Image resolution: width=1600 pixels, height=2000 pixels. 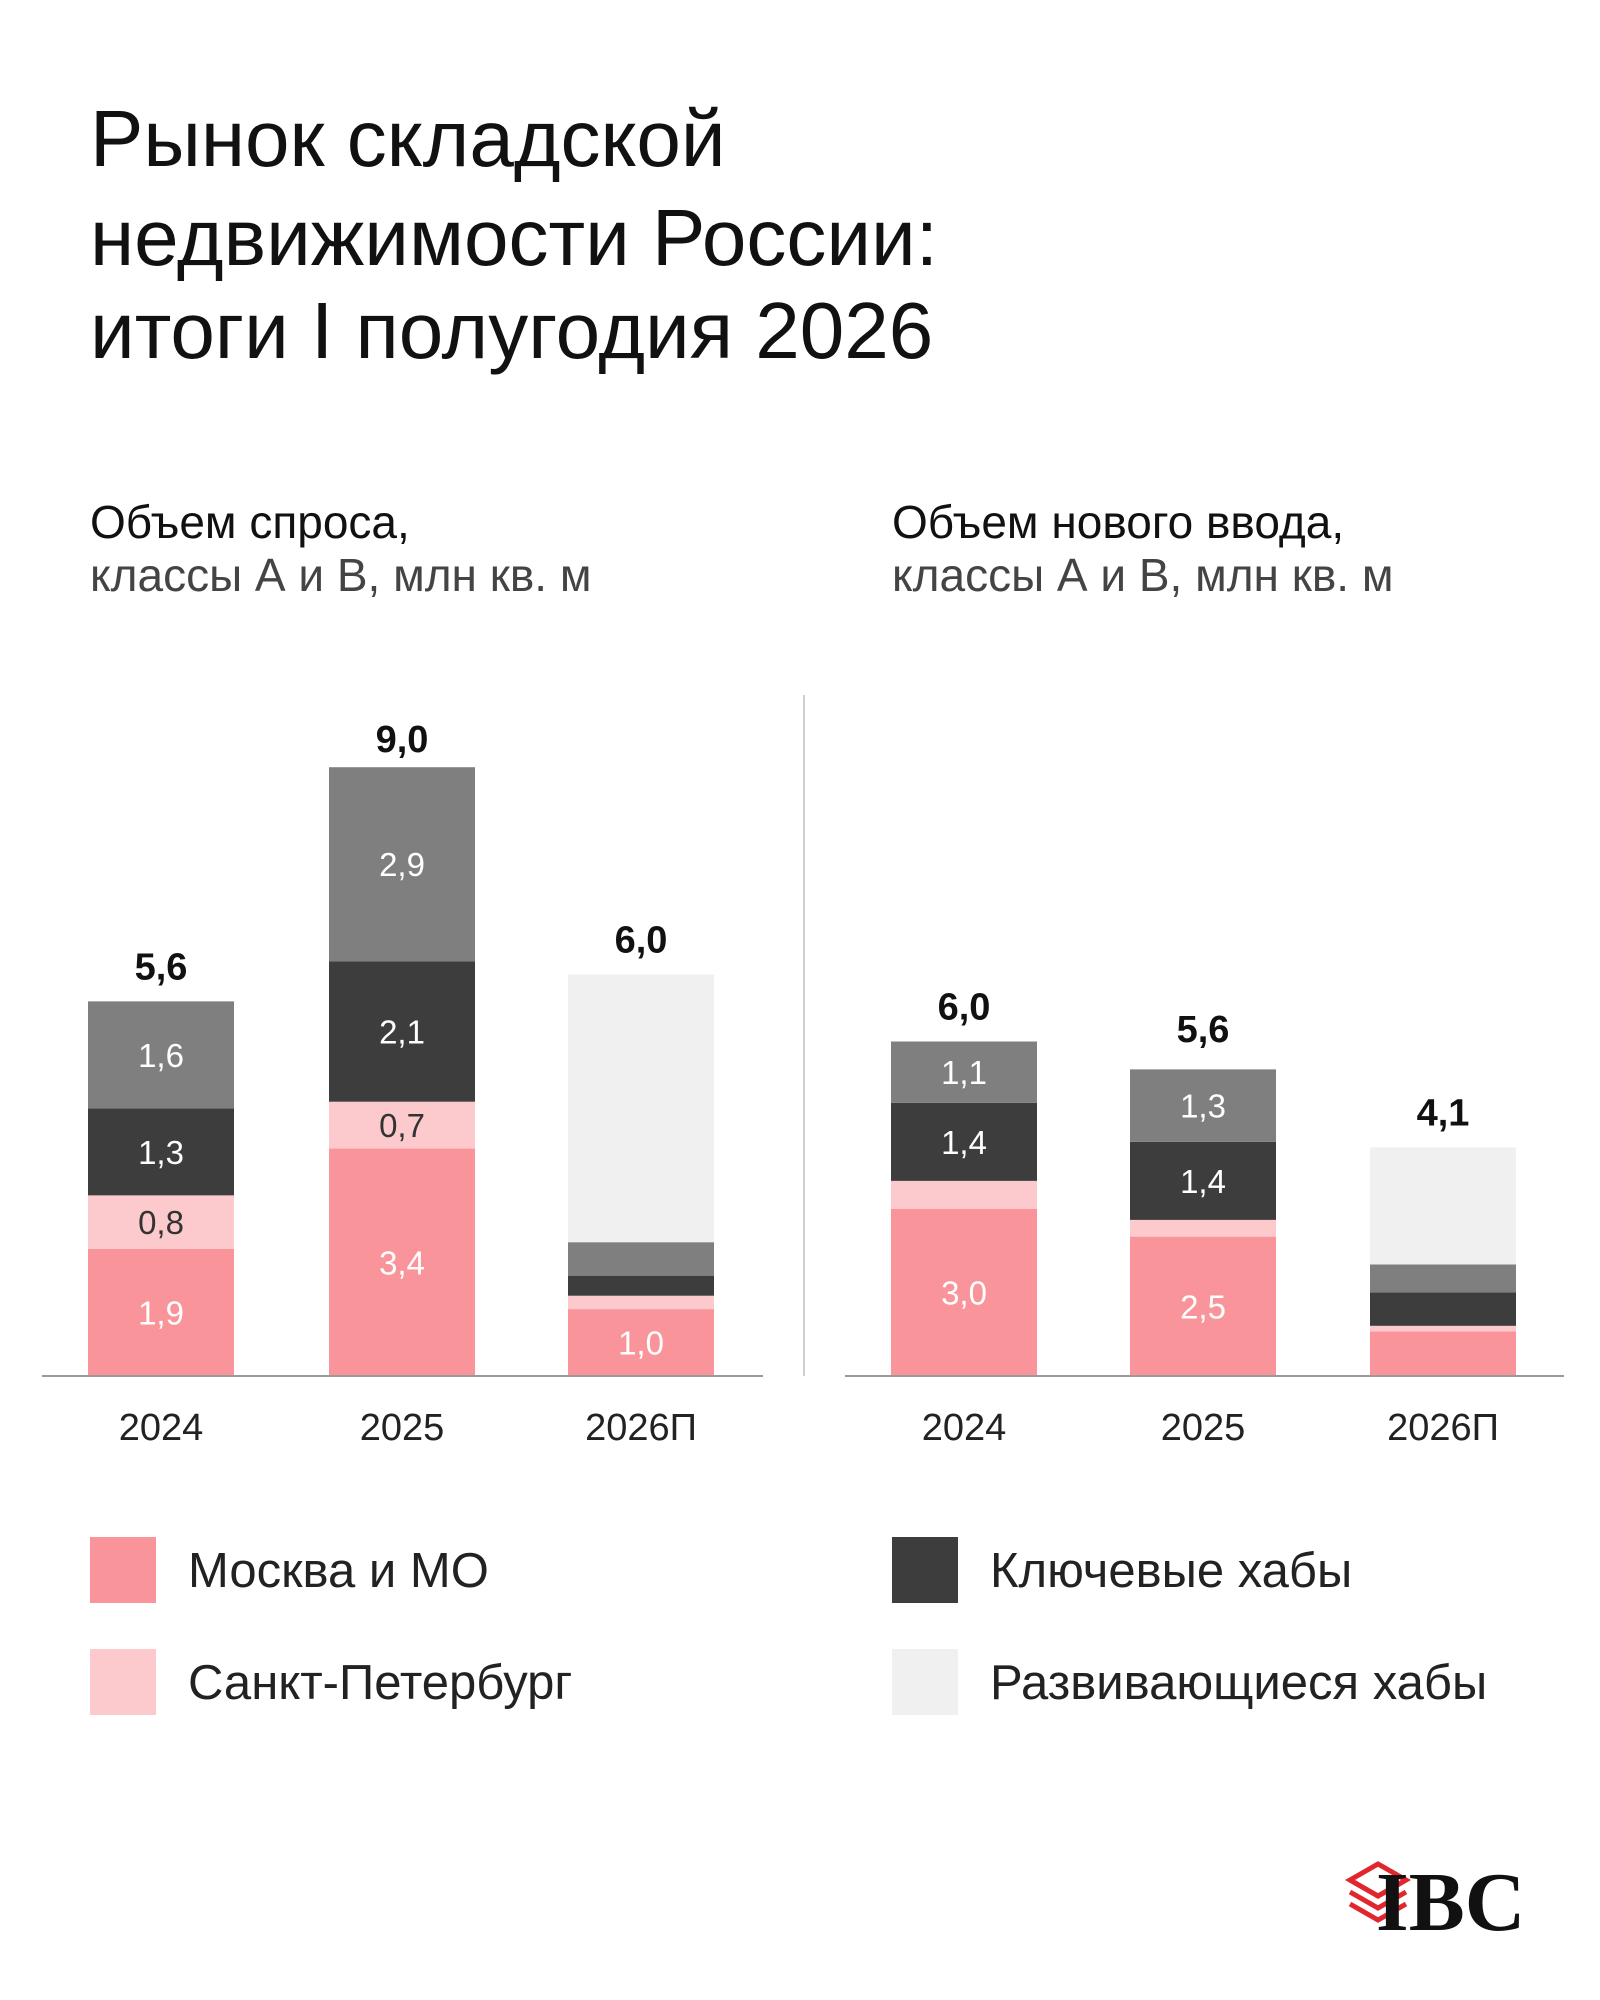 I want to click on segment-label: 0,8, so click(x=161, y=1222).